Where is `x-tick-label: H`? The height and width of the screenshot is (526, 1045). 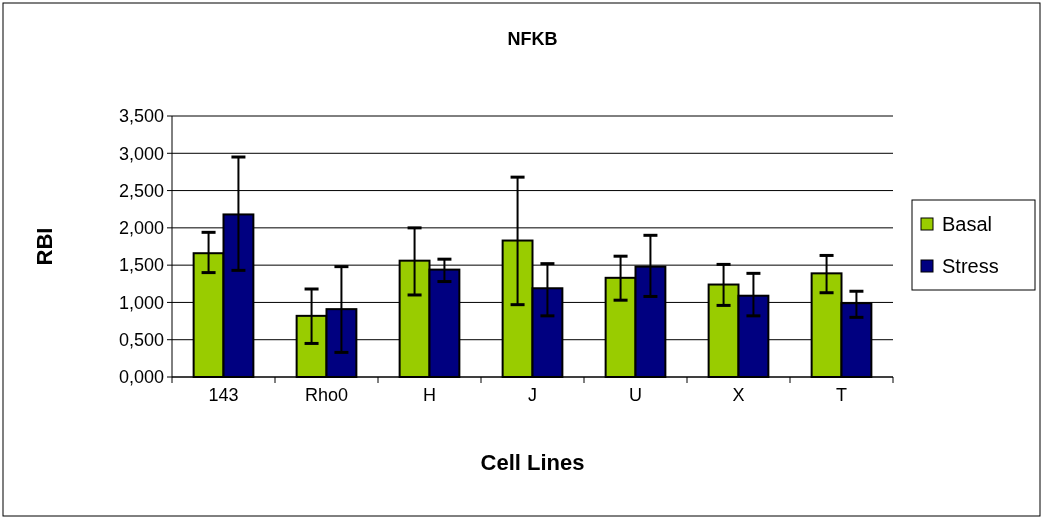 x-tick-label: H is located at coordinates (429, 395).